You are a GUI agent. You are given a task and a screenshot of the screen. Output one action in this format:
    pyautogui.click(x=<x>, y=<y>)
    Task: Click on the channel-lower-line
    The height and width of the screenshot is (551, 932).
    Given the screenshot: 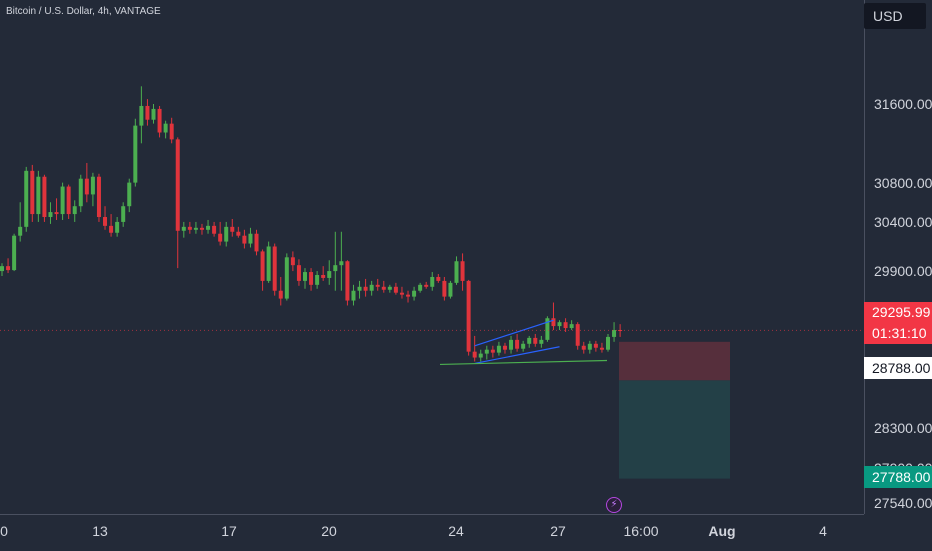 What is the action you would take?
    pyautogui.click(x=517, y=355)
    